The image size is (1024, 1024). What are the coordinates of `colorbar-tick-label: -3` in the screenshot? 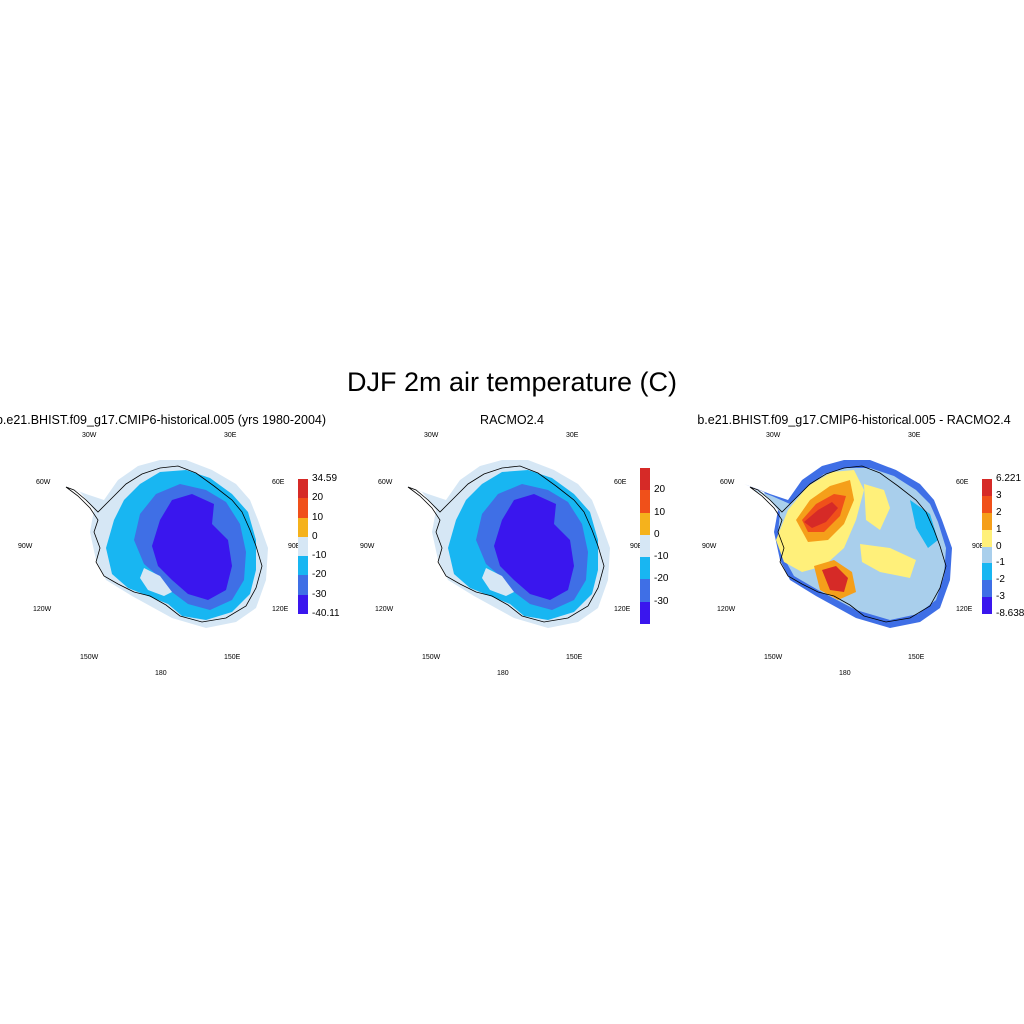 It's located at (1000, 597).